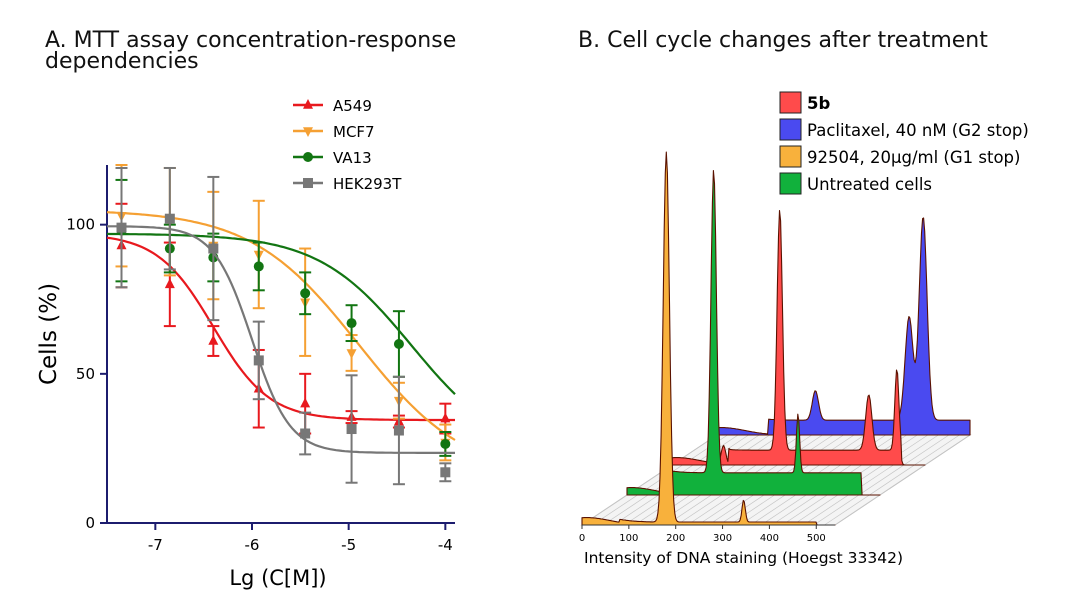 The height and width of the screenshot is (612, 1075). What do you see at coordinates (49, 334) in the screenshot?
I see `y-axis-label: Cells (%)` at bounding box center [49, 334].